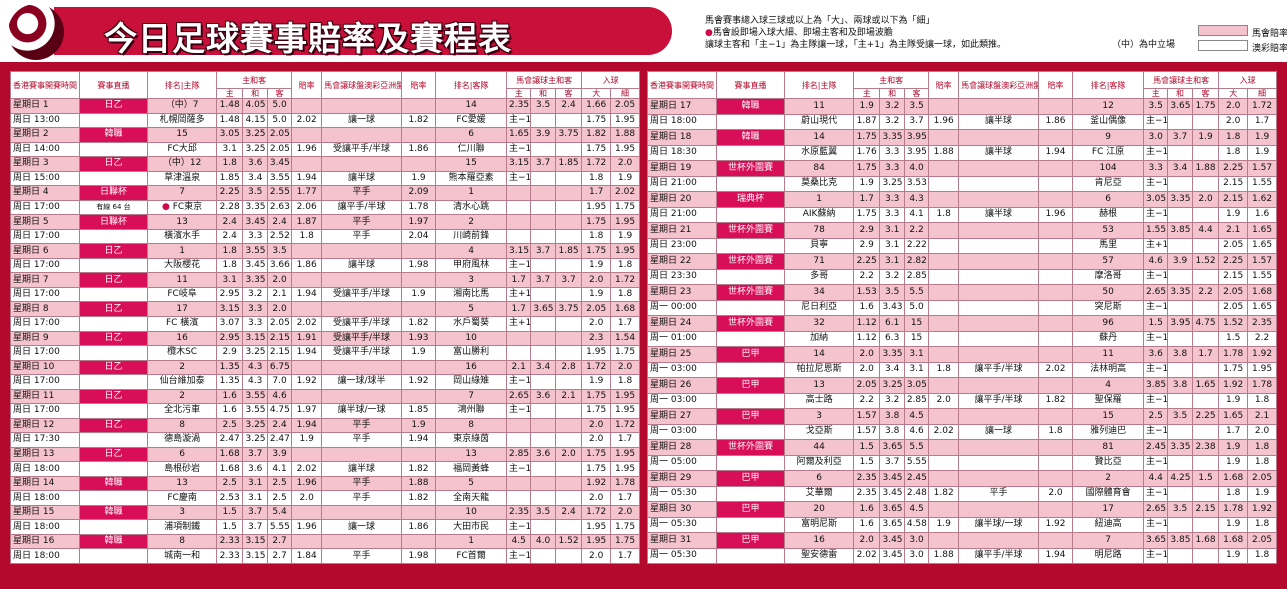  Describe the element at coordinates (820, 21) in the screenshot. I see `note-goals: 馬會賽事總入球三球或以上為「大」、兩球或以下為「細」` at that location.